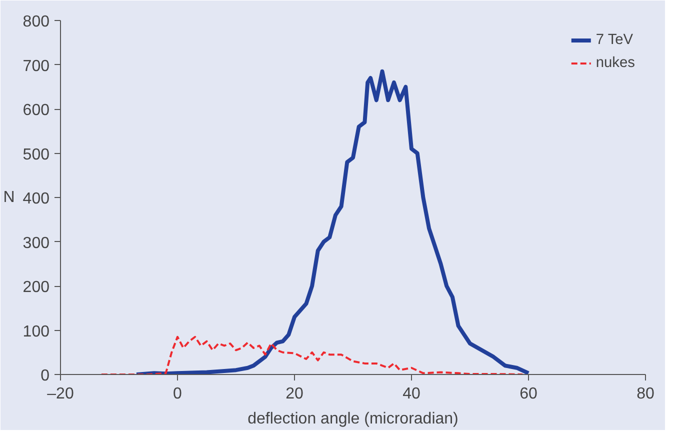 The image size is (673, 437). I want to click on x-tick-label: 0, so click(177, 394).